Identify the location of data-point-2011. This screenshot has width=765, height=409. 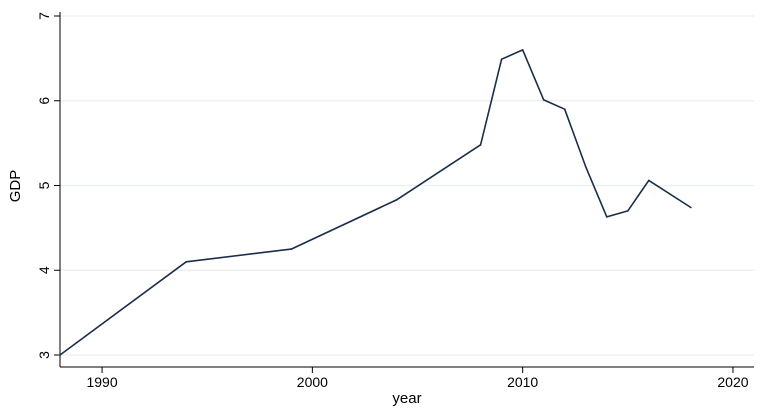
(543, 100).